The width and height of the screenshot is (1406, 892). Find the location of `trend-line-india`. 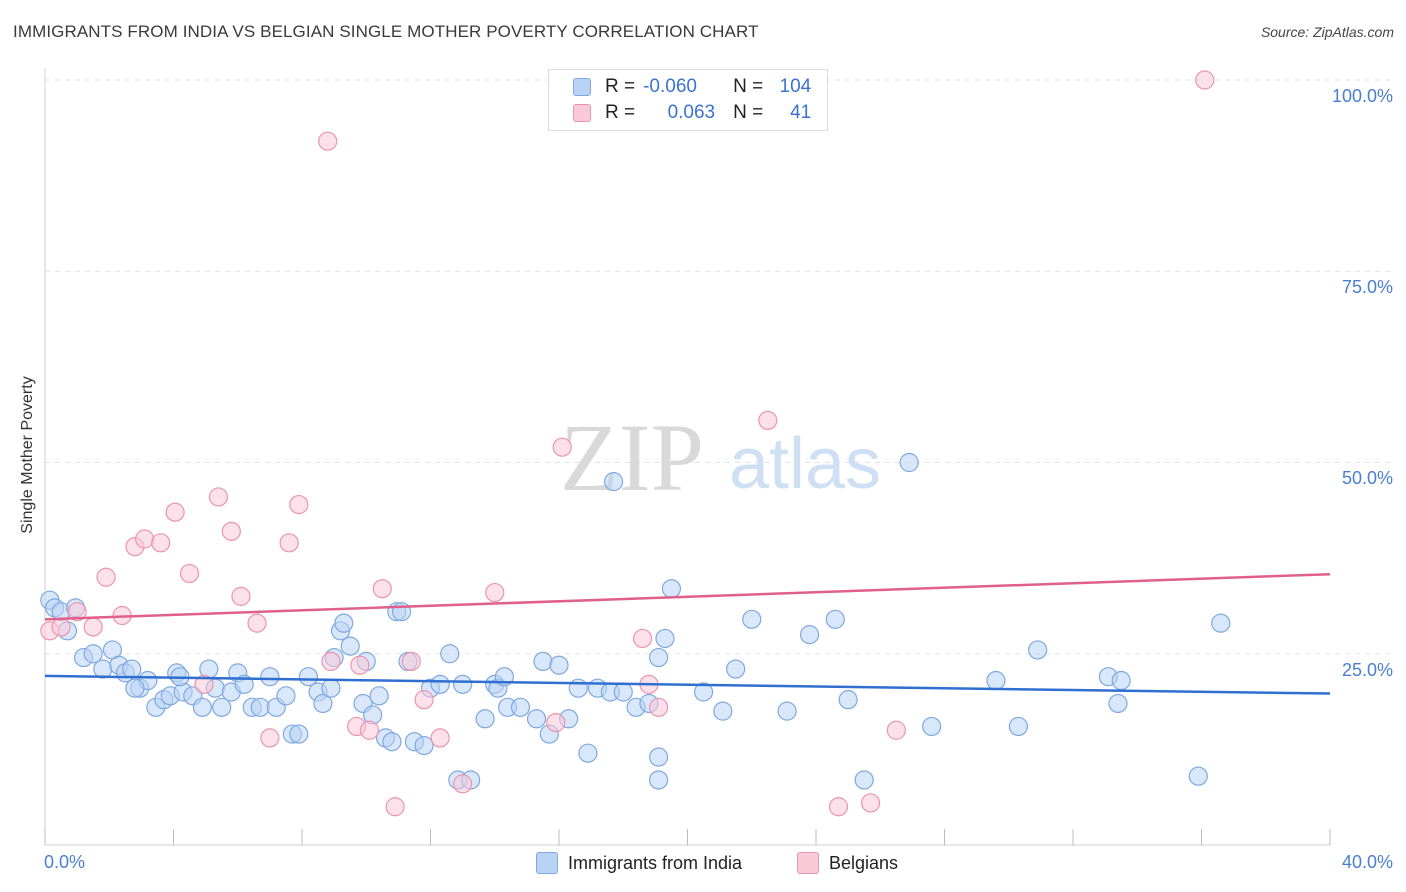

trend-line-india is located at coordinates (687, 684).